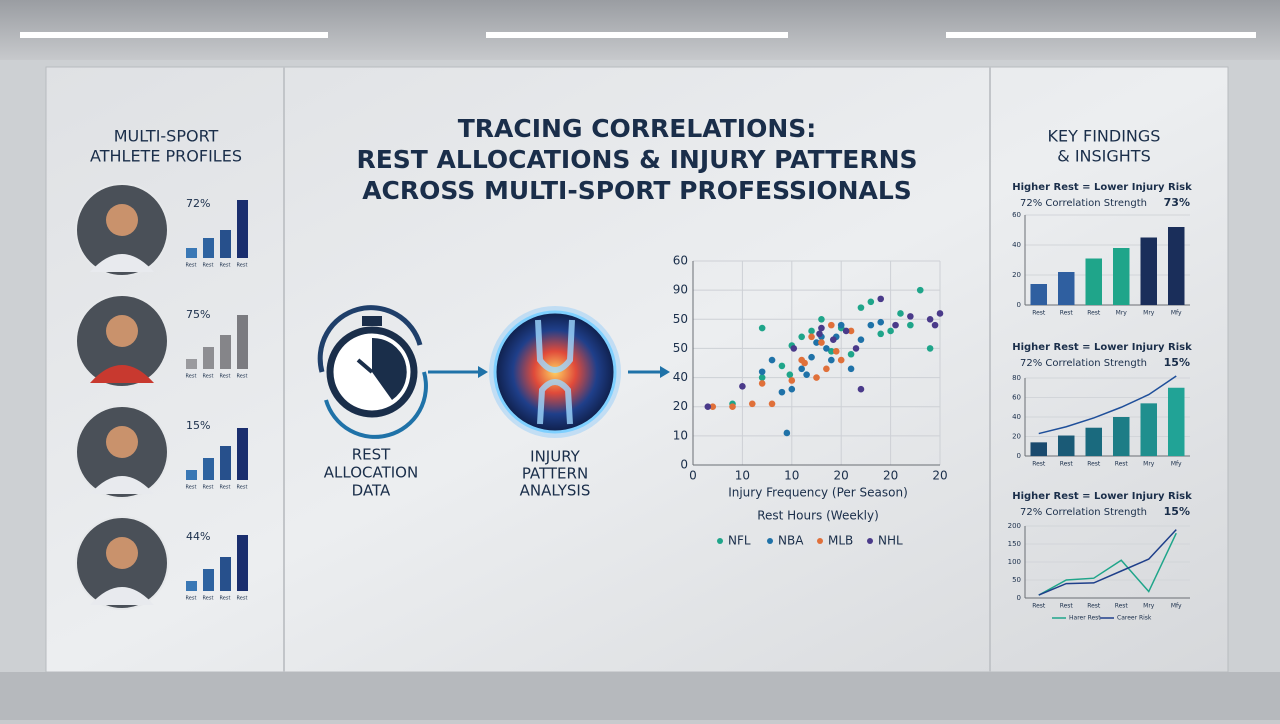 Image resolution: width=1280 pixels, height=724 pixels. I want to click on x-tick-label: Rest, so click(1039, 606).